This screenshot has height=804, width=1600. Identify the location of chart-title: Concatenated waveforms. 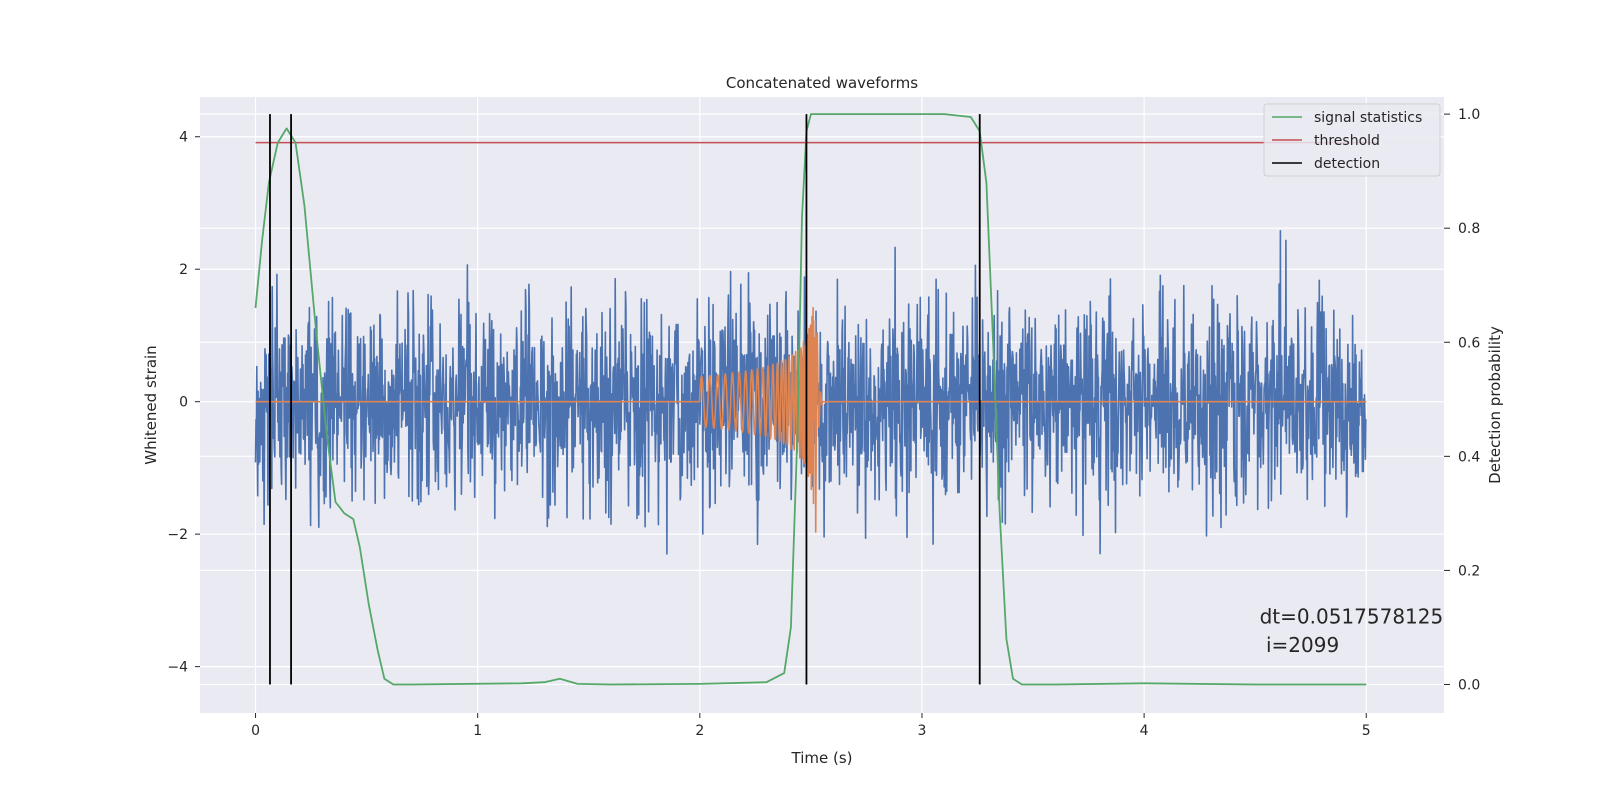
(822, 83).